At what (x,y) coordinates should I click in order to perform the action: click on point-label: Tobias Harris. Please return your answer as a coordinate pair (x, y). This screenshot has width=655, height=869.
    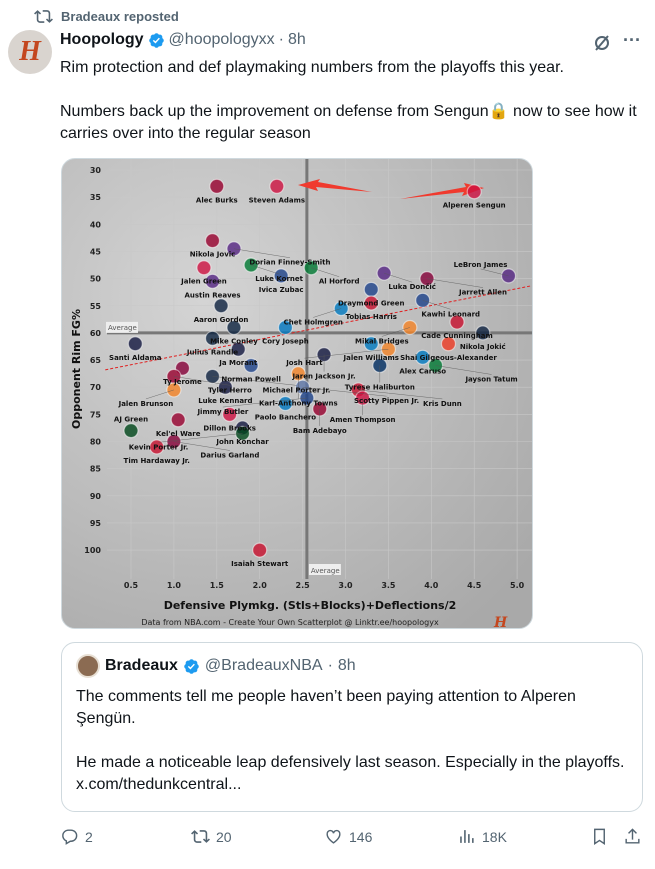
    Looking at the image, I should click on (371, 317).